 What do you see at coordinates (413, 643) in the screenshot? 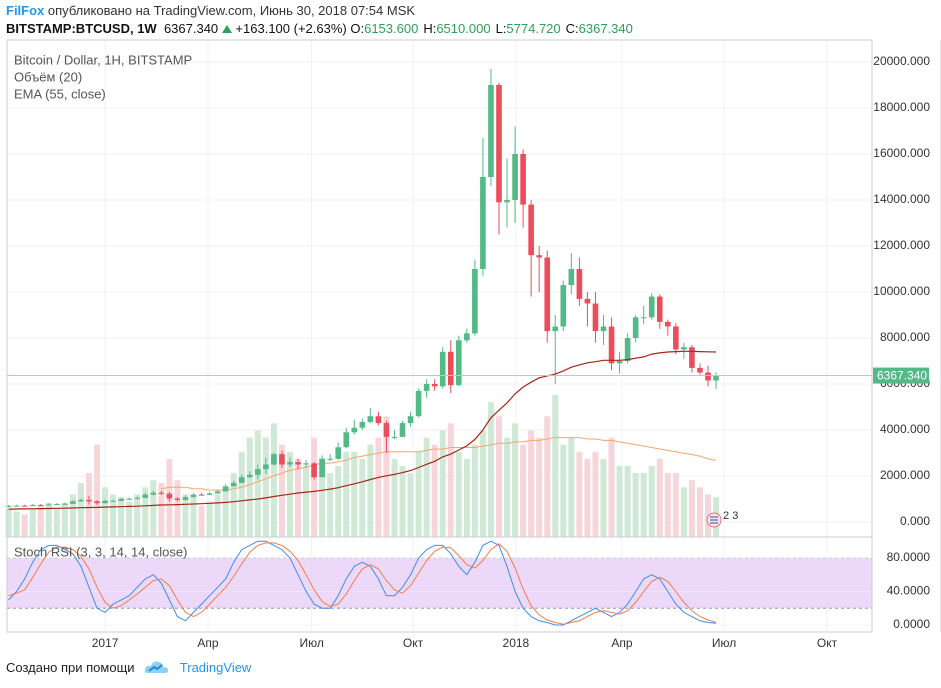
I see `x-tick-label: Окт` at bounding box center [413, 643].